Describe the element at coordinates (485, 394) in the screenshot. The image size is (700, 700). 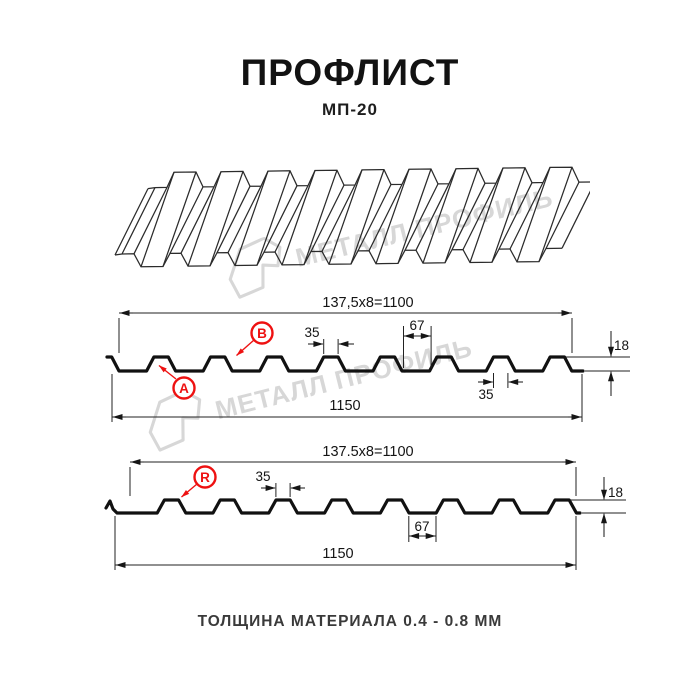
I see `dim-rib-bottom-width: 35` at that location.